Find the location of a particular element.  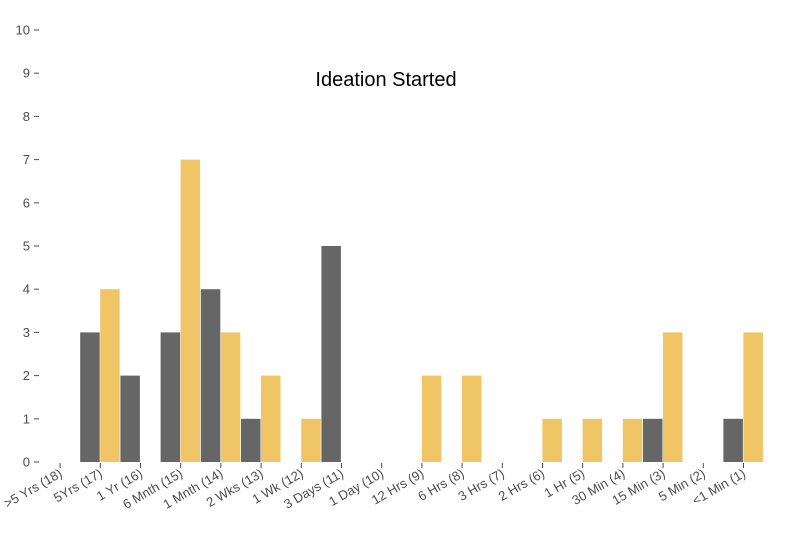

x-tick-label: >5 Yrs (18) is located at coordinates (32, 488).